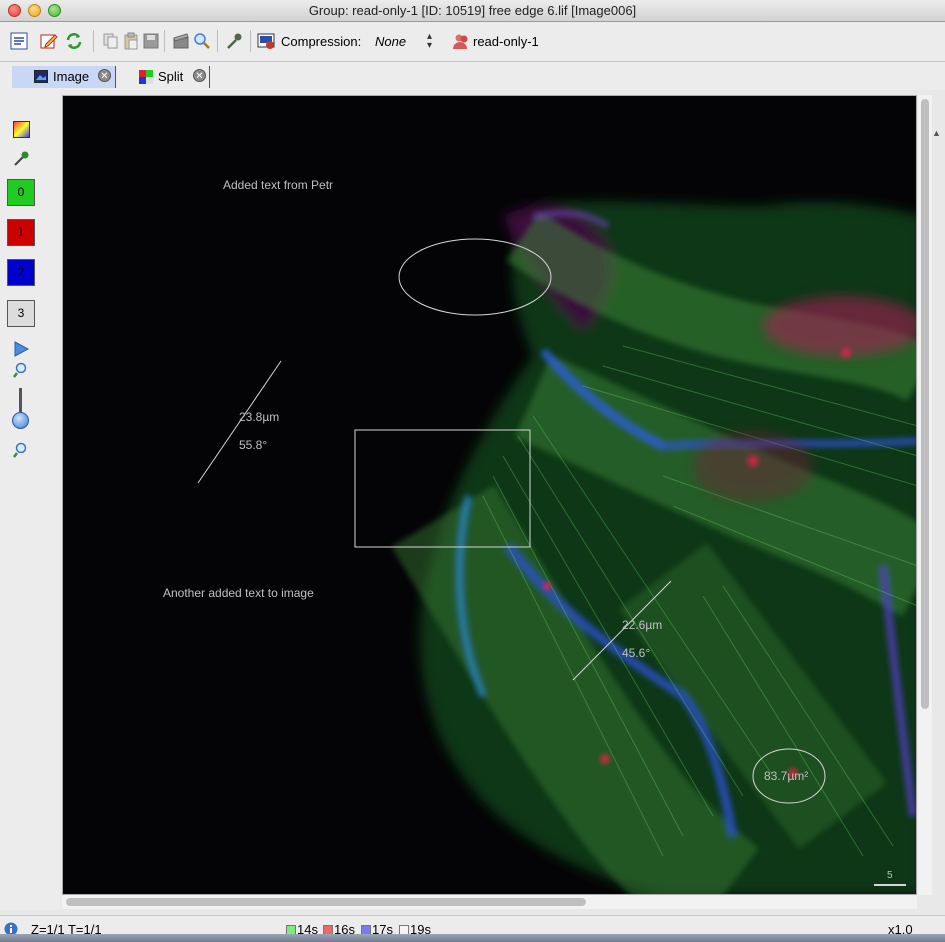 This screenshot has height=942, width=945. I want to click on z-t-position-label: Z=1/1 T=1/1, so click(66, 929).